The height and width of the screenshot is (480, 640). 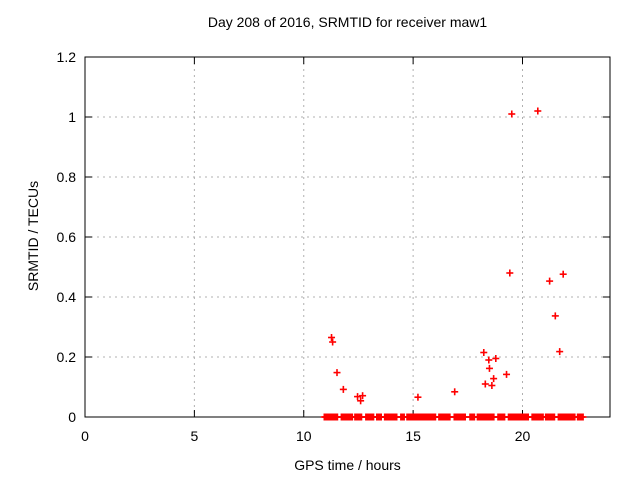 What do you see at coordinates (72, 117) in the screenshot?
I see `y-tick-label: 1` at bounding box center [72, 117].